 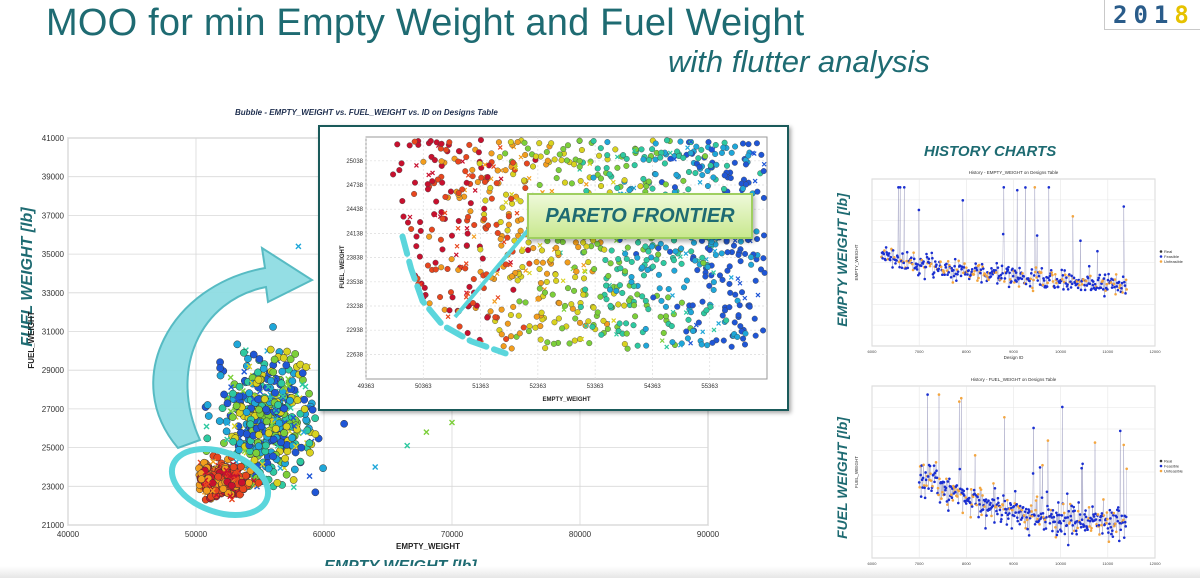 What do you see at coordinates (196, 534) in the screenshot?
I see `main-x-tick-label: 50000` at bounding box center [196, 534].